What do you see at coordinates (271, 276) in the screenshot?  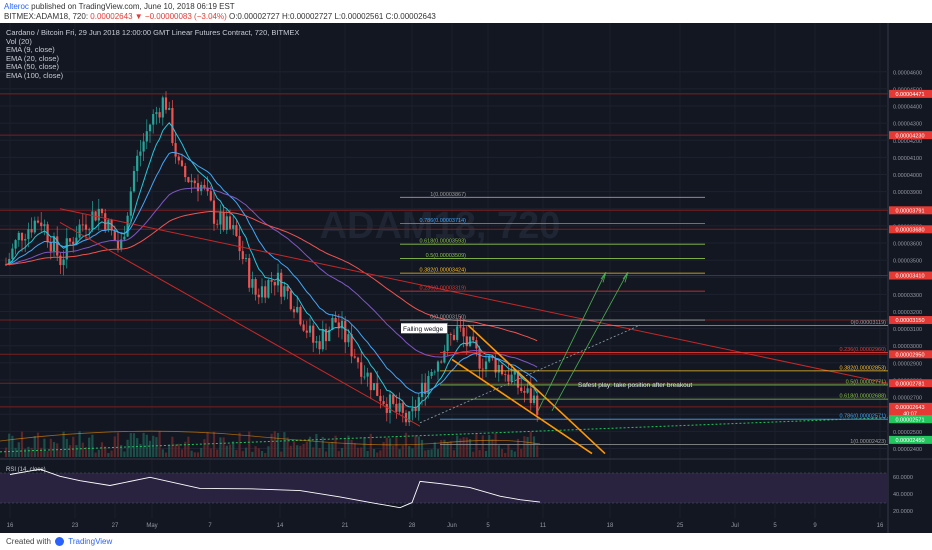 I see `ema-100-line` at bounding box center [271, 276].